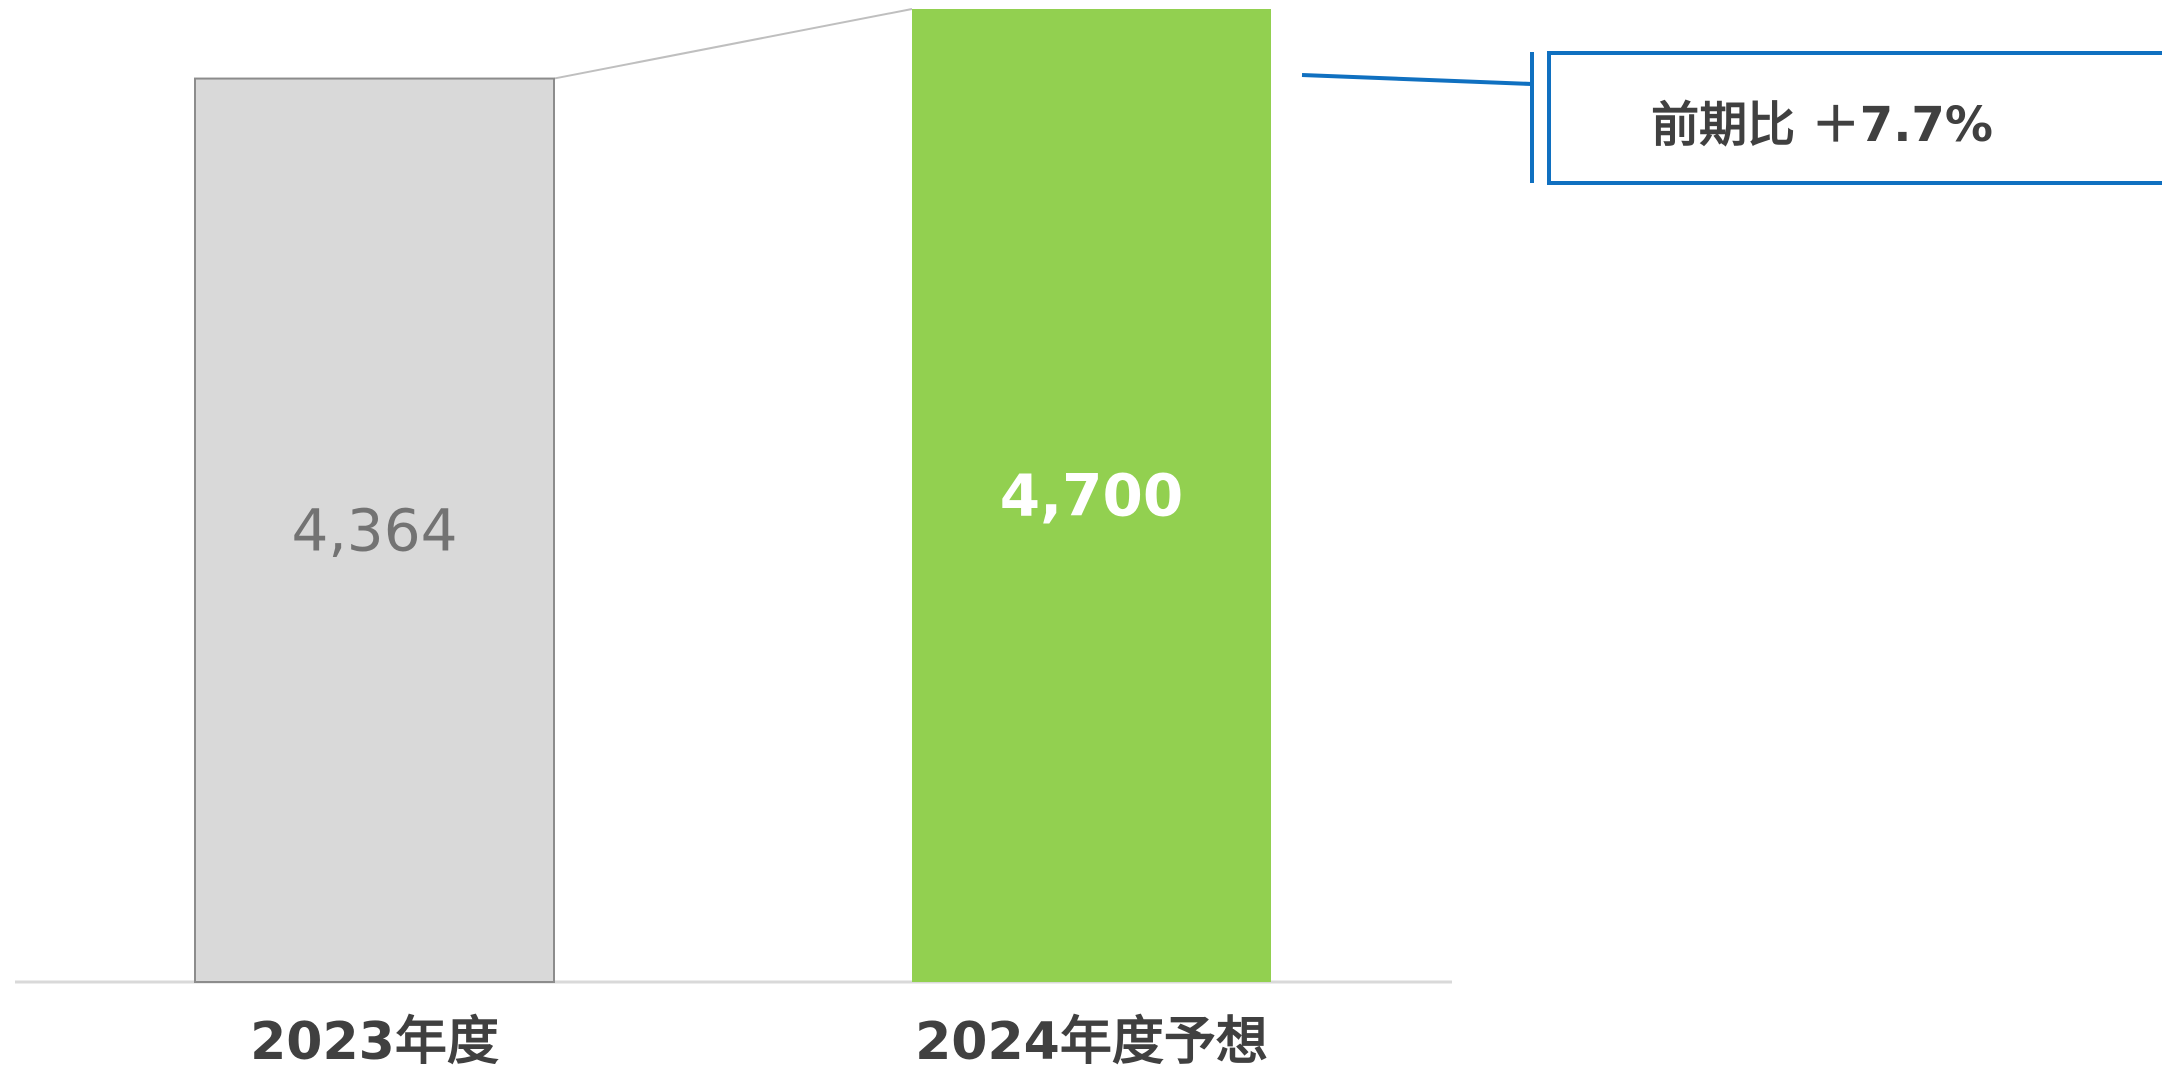 This screenshot has height=1067, width=2162. I want to click on category-label-2023: 2023年度, so click(374, 1039).